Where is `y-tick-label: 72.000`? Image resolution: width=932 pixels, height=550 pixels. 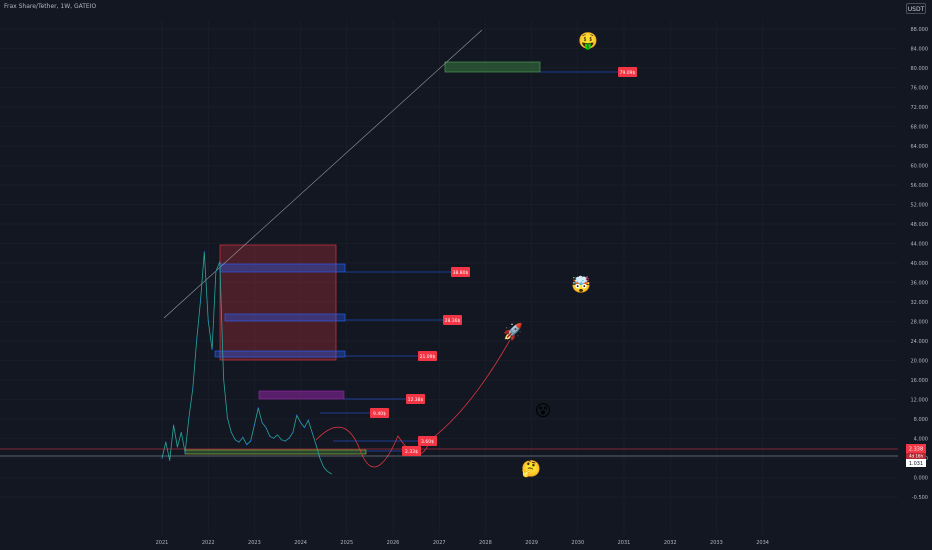
y-tick-label: 72.000 is located at coordinates (920, 108).